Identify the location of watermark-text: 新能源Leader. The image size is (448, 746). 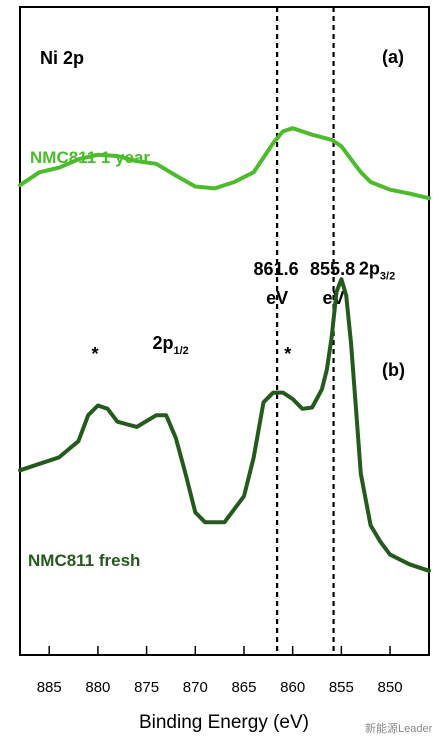
(399, 728).